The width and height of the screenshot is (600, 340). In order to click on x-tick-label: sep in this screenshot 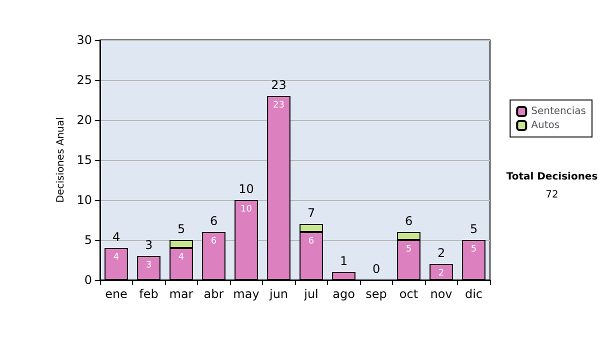, I will do `click(376, 294)`.